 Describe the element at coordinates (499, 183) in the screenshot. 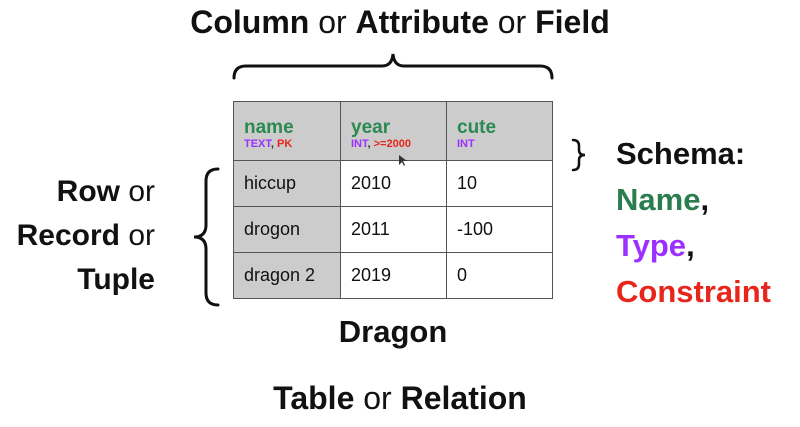

I see `cell-cute: 10` at that location.